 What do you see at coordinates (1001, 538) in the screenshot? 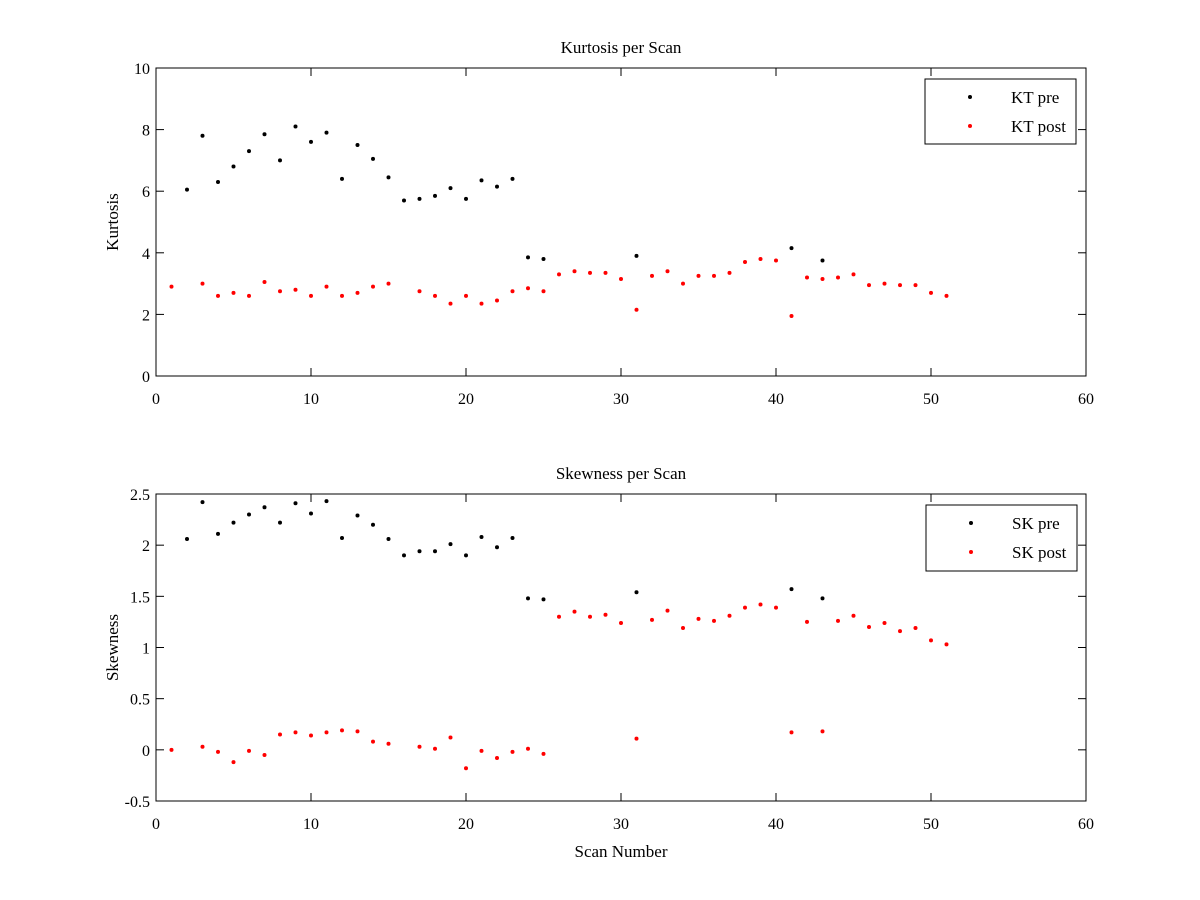
I see `legend-box` at bounding box center [1001, 538].